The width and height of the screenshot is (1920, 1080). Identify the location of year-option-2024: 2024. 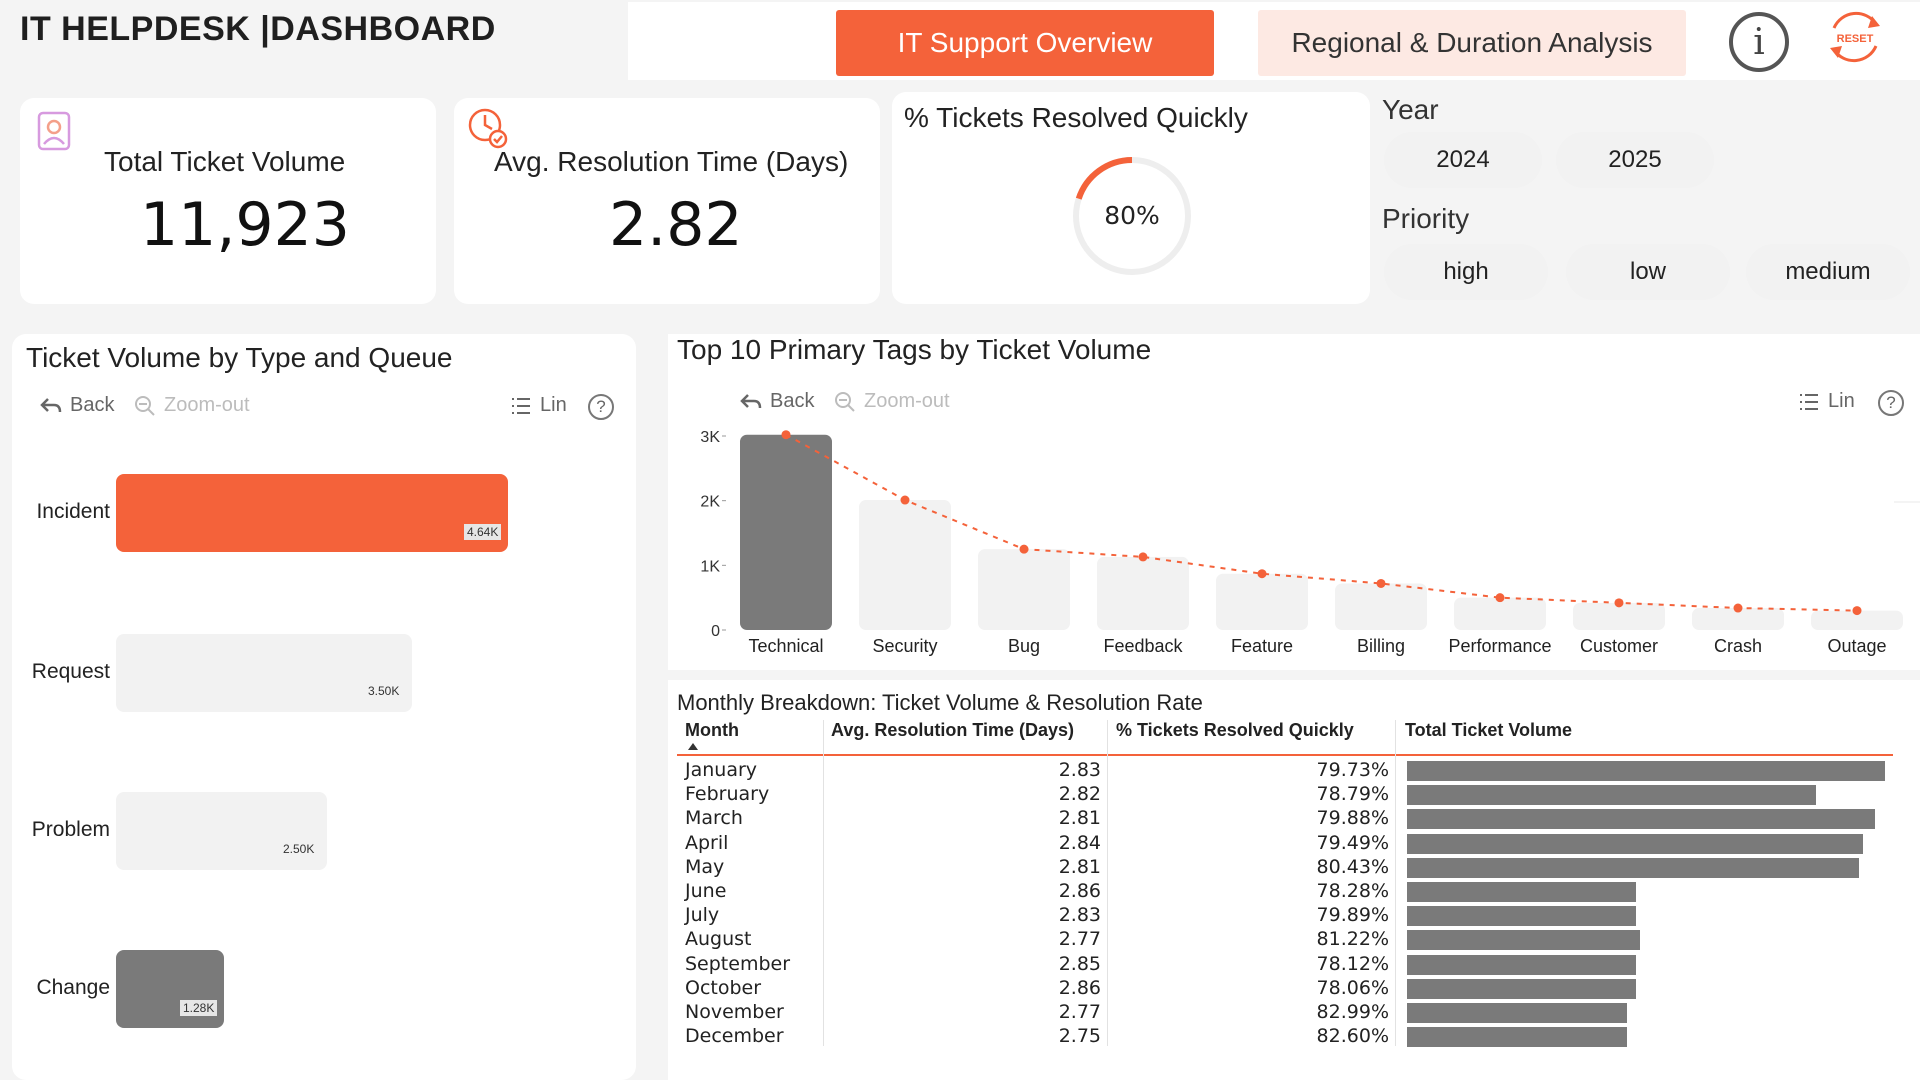
(1463, 160).